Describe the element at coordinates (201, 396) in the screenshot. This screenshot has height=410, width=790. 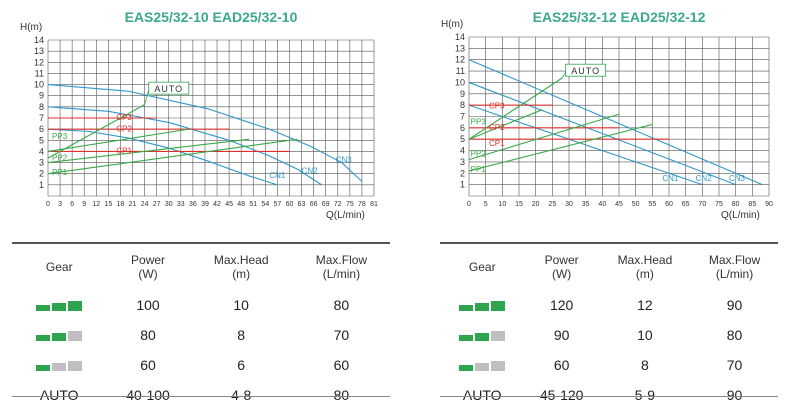
I see `table-left-bottom-rule` at that location.